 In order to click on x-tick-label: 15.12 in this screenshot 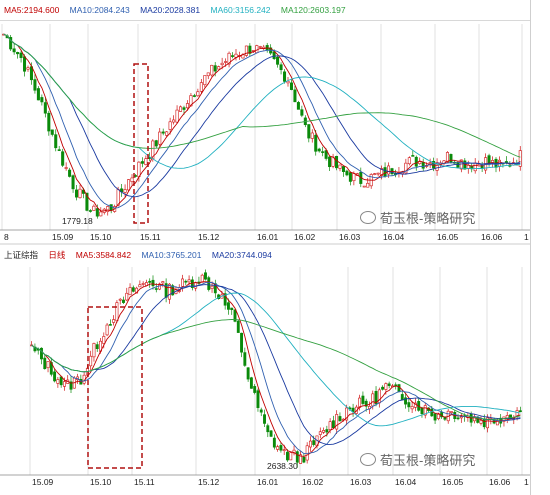, I will do `click(209, 482)`.